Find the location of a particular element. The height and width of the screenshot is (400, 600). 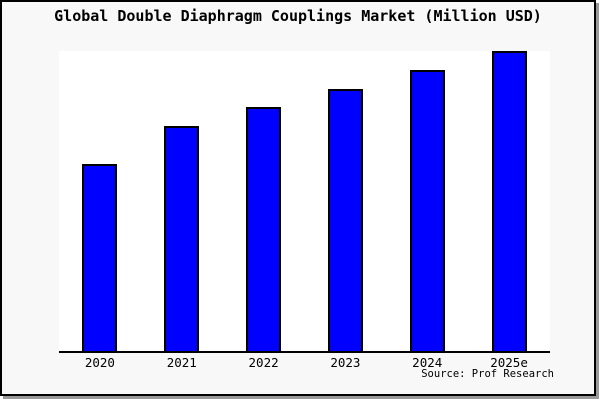

x-tick-label-2020: 2020 is located at coordinates (99, 362).